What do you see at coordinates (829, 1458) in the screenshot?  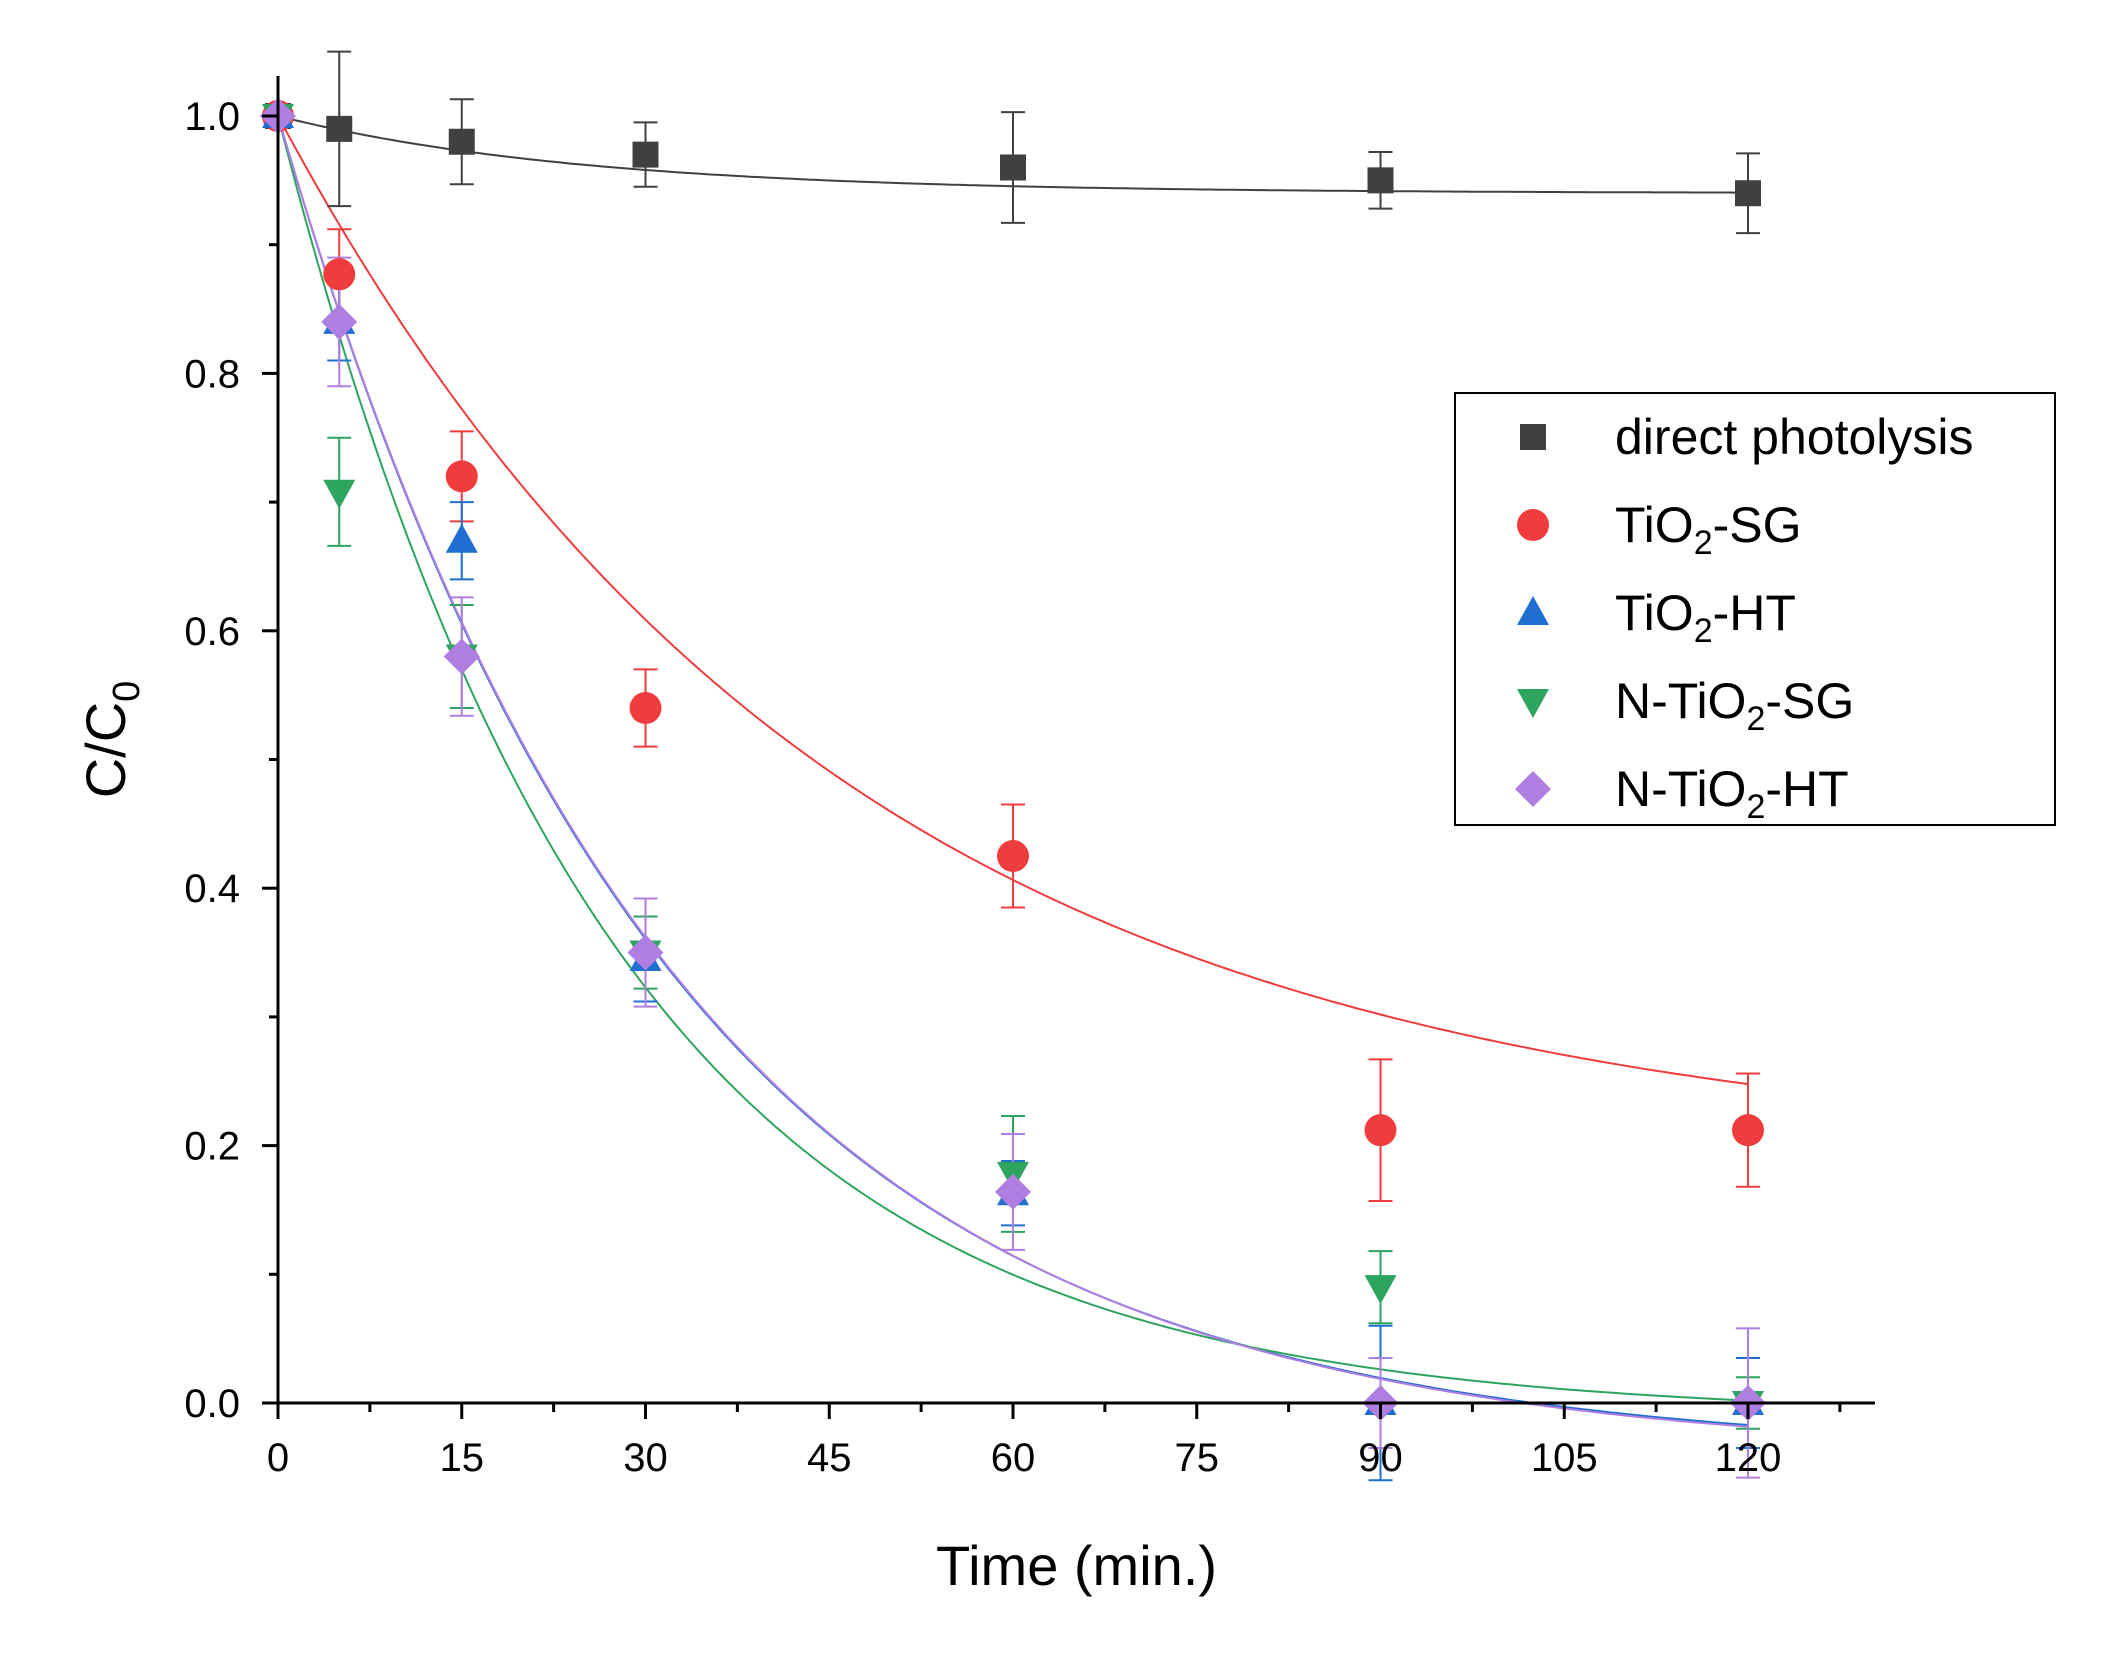 I see `x-tick-label: 45` at bounding box center [829, 1458].